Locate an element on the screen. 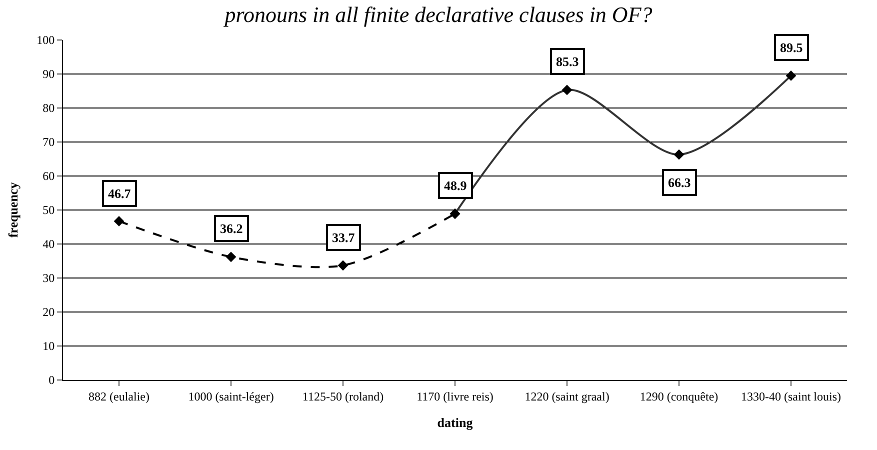 The image size is (877, 450). y-tick-label: 90 is located at coordinates (48, 74).